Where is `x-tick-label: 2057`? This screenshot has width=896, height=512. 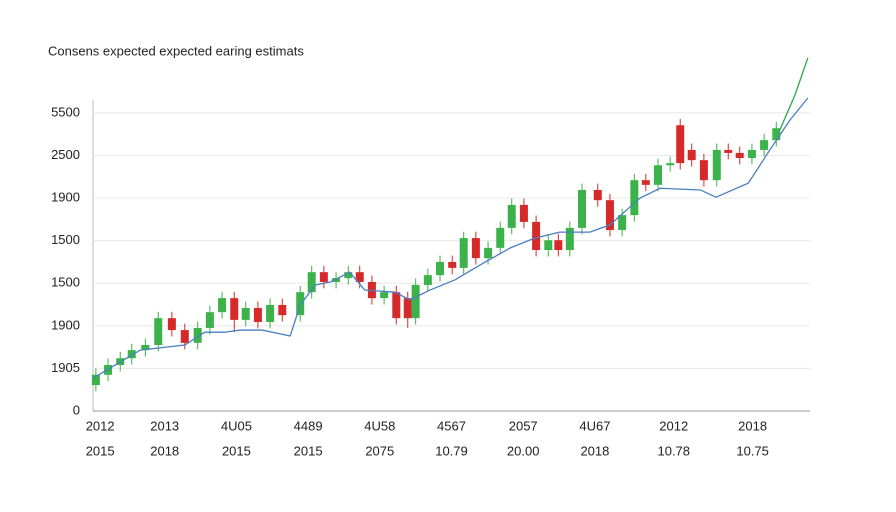
x-tick-label: 2057 is located at coordinates (523, 425).